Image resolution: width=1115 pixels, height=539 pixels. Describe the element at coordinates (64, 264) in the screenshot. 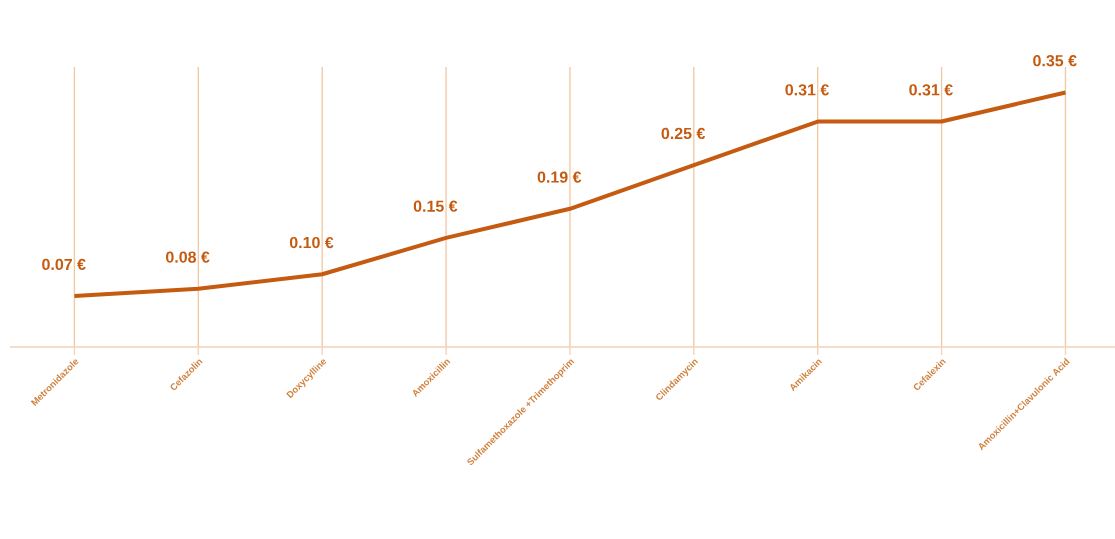

I see `data-label: 0.07 €` at that location.